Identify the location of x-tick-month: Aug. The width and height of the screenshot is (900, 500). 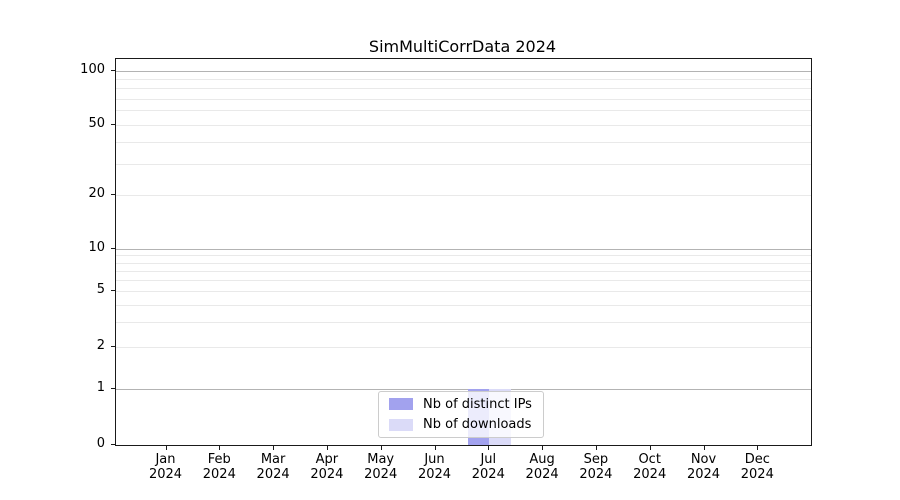
(542, 459).